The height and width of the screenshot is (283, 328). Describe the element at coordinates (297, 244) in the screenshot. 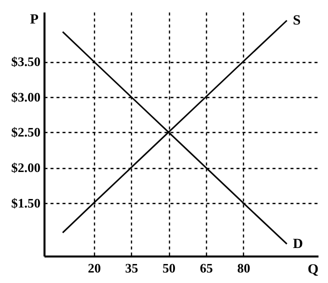

I see `series-label: D` at that location.